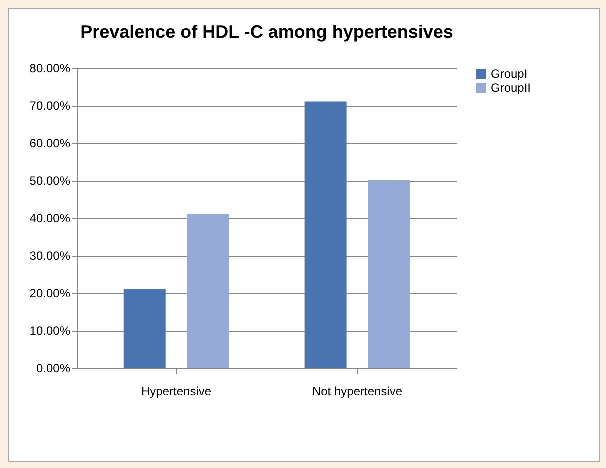 The width and height of the screenshot is (606, 468). Describe the element at coordinates (50, 143) in the screenshot. I see `y-tick-label: 60.00%` at that location.